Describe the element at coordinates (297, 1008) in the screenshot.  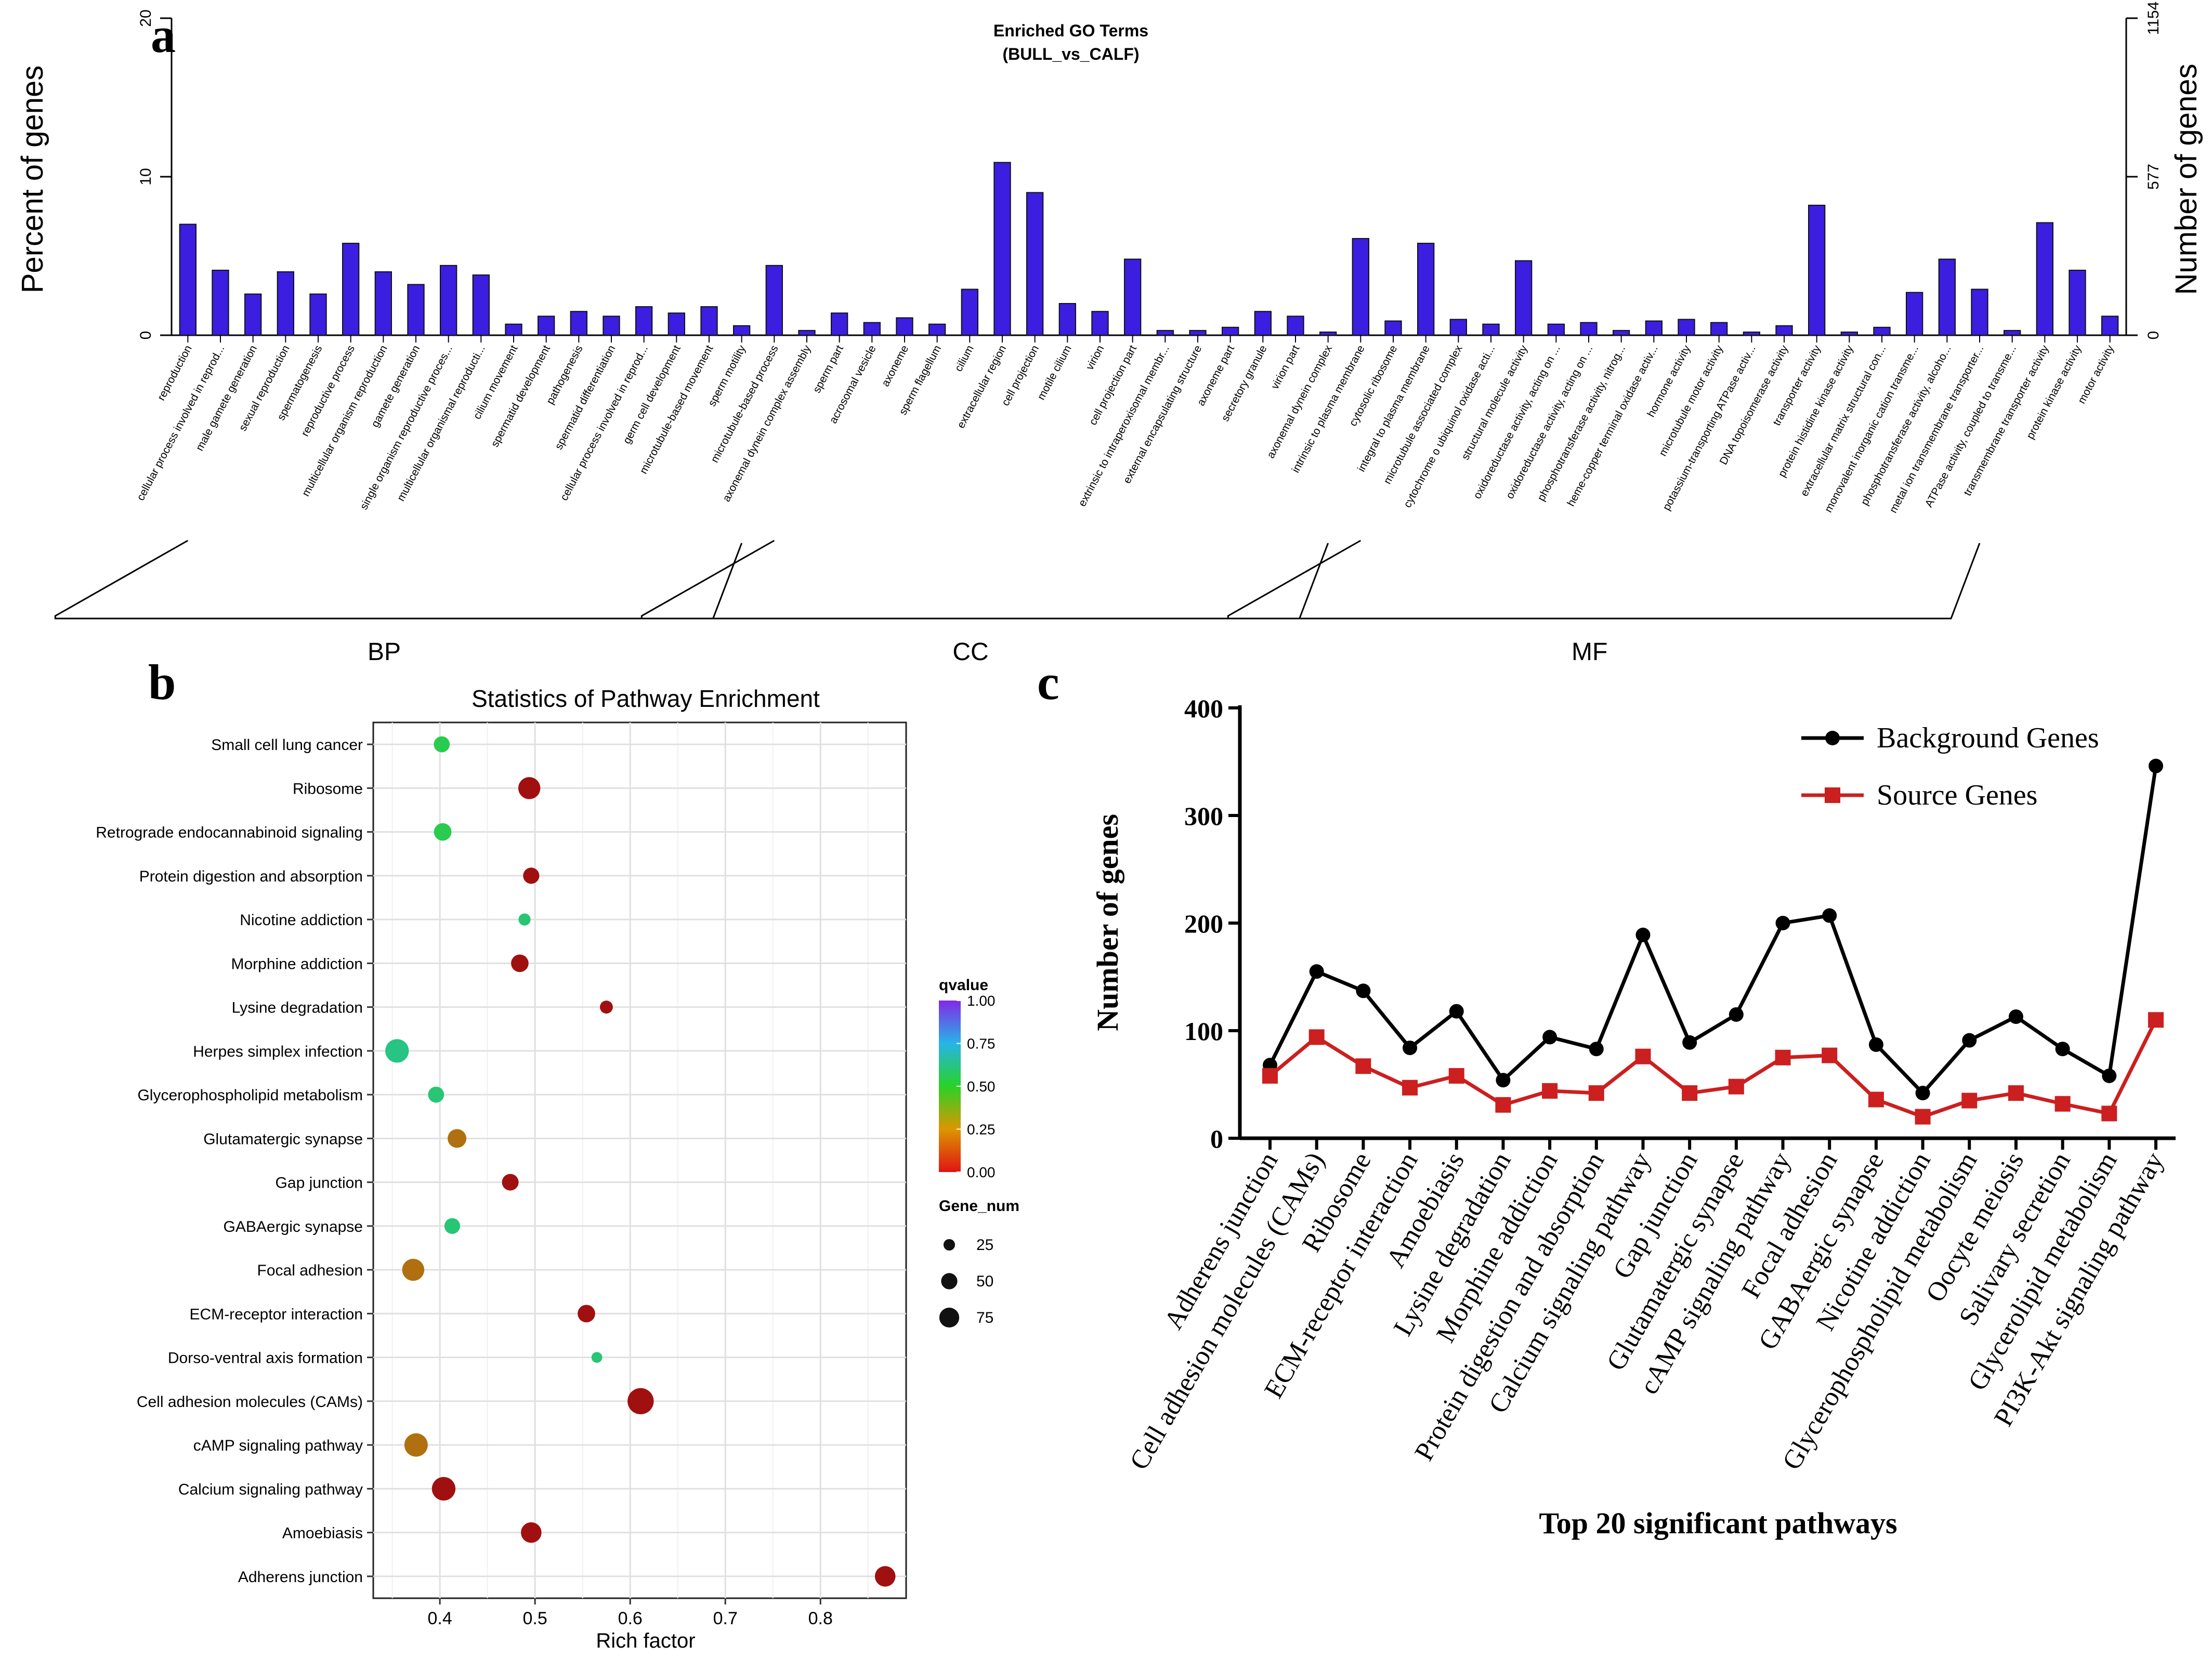
I see `bubble-pathway-label: Lysine degradation` at that location.